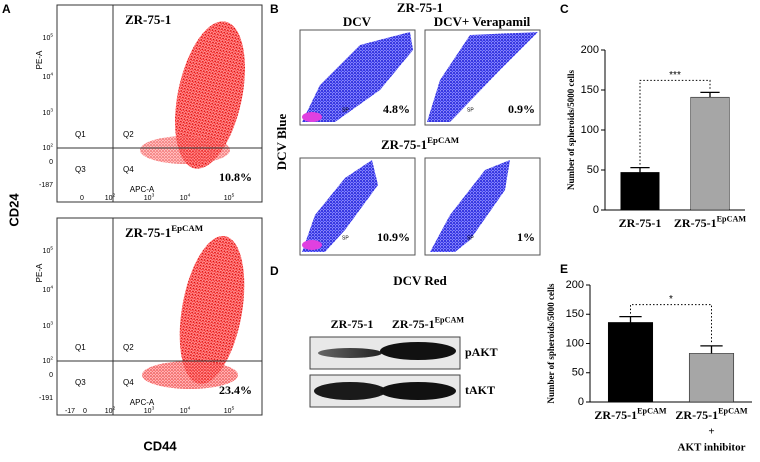 This screenshot has height=462, width=760. I want to click on x-tick-label-sup: 2, so click(114, 196).